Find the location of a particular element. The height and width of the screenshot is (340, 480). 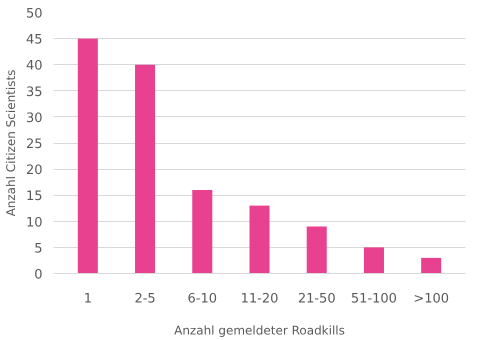

y-tick-label: 35 is located at coordinates (34, 92).